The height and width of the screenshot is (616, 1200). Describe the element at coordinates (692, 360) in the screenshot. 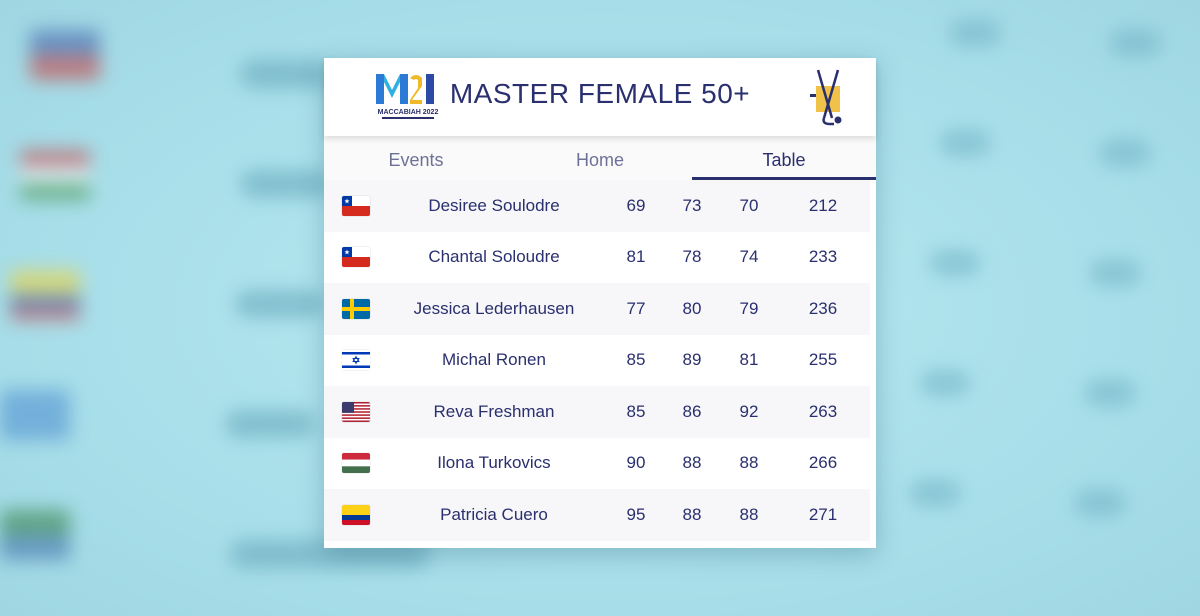

I see `round-2-score: 89` at that location.